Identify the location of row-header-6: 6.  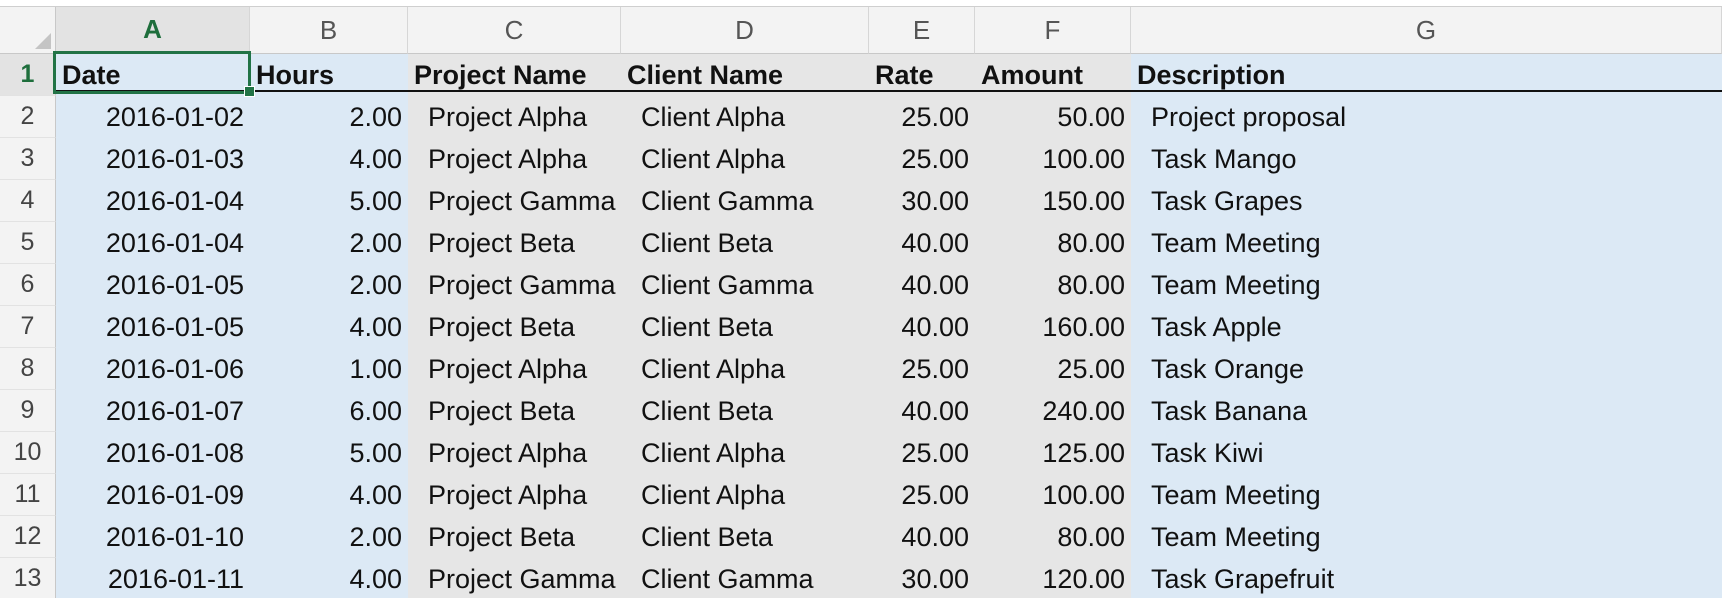
(28, 285).